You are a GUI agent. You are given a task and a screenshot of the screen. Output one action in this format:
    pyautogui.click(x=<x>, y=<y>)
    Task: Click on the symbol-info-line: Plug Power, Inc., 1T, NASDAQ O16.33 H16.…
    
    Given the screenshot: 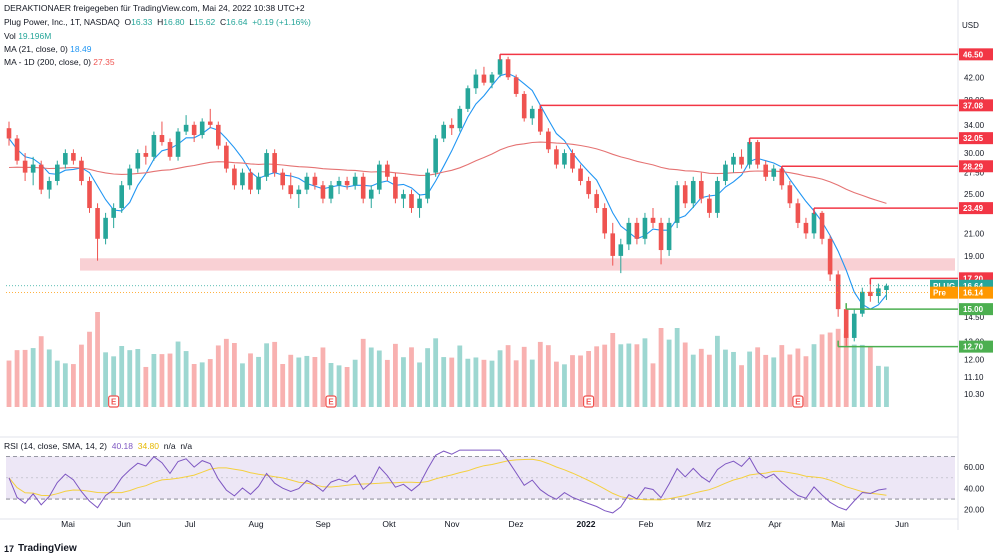 What is the action you would take?
    pyautogui.click(x=157, y=22)
    